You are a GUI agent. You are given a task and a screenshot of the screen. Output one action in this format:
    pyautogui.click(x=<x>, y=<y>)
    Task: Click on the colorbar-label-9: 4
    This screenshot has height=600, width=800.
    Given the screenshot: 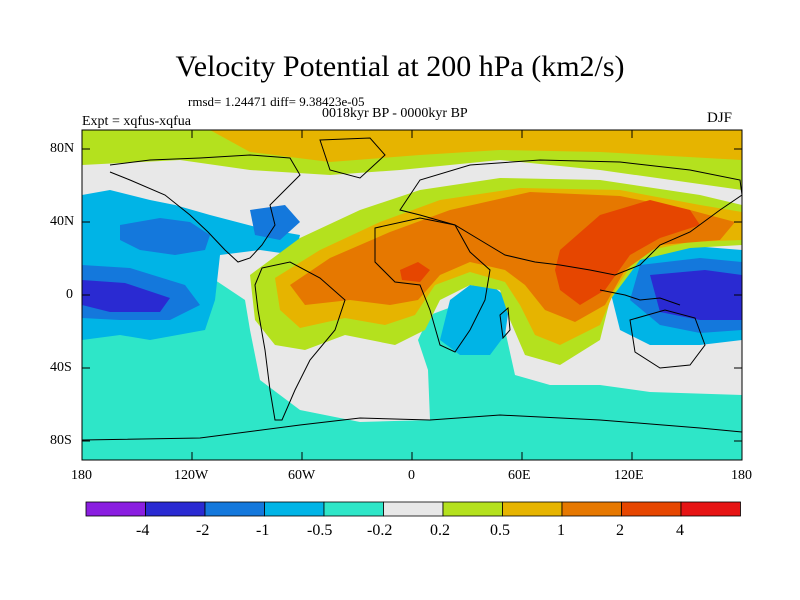 What is the action you would take?
    pyautogui.click(x=680, y=530)
    